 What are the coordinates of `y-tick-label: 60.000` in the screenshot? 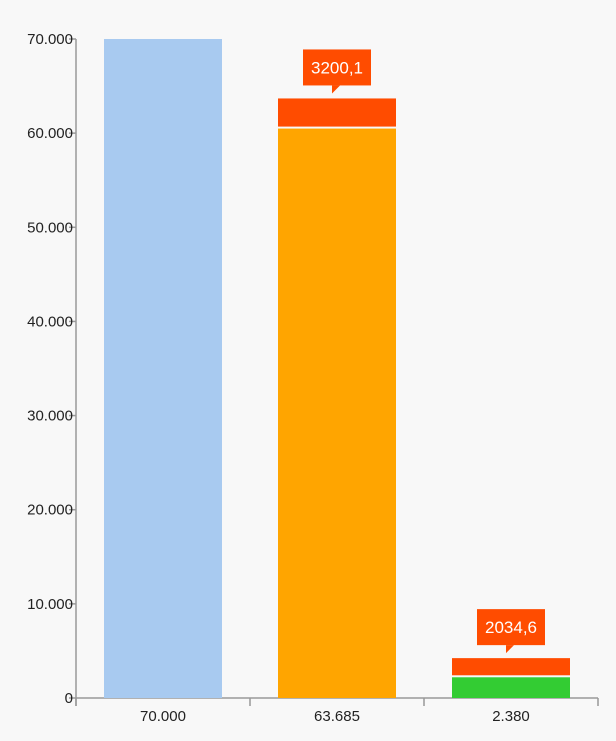 It's located at (50, 133).